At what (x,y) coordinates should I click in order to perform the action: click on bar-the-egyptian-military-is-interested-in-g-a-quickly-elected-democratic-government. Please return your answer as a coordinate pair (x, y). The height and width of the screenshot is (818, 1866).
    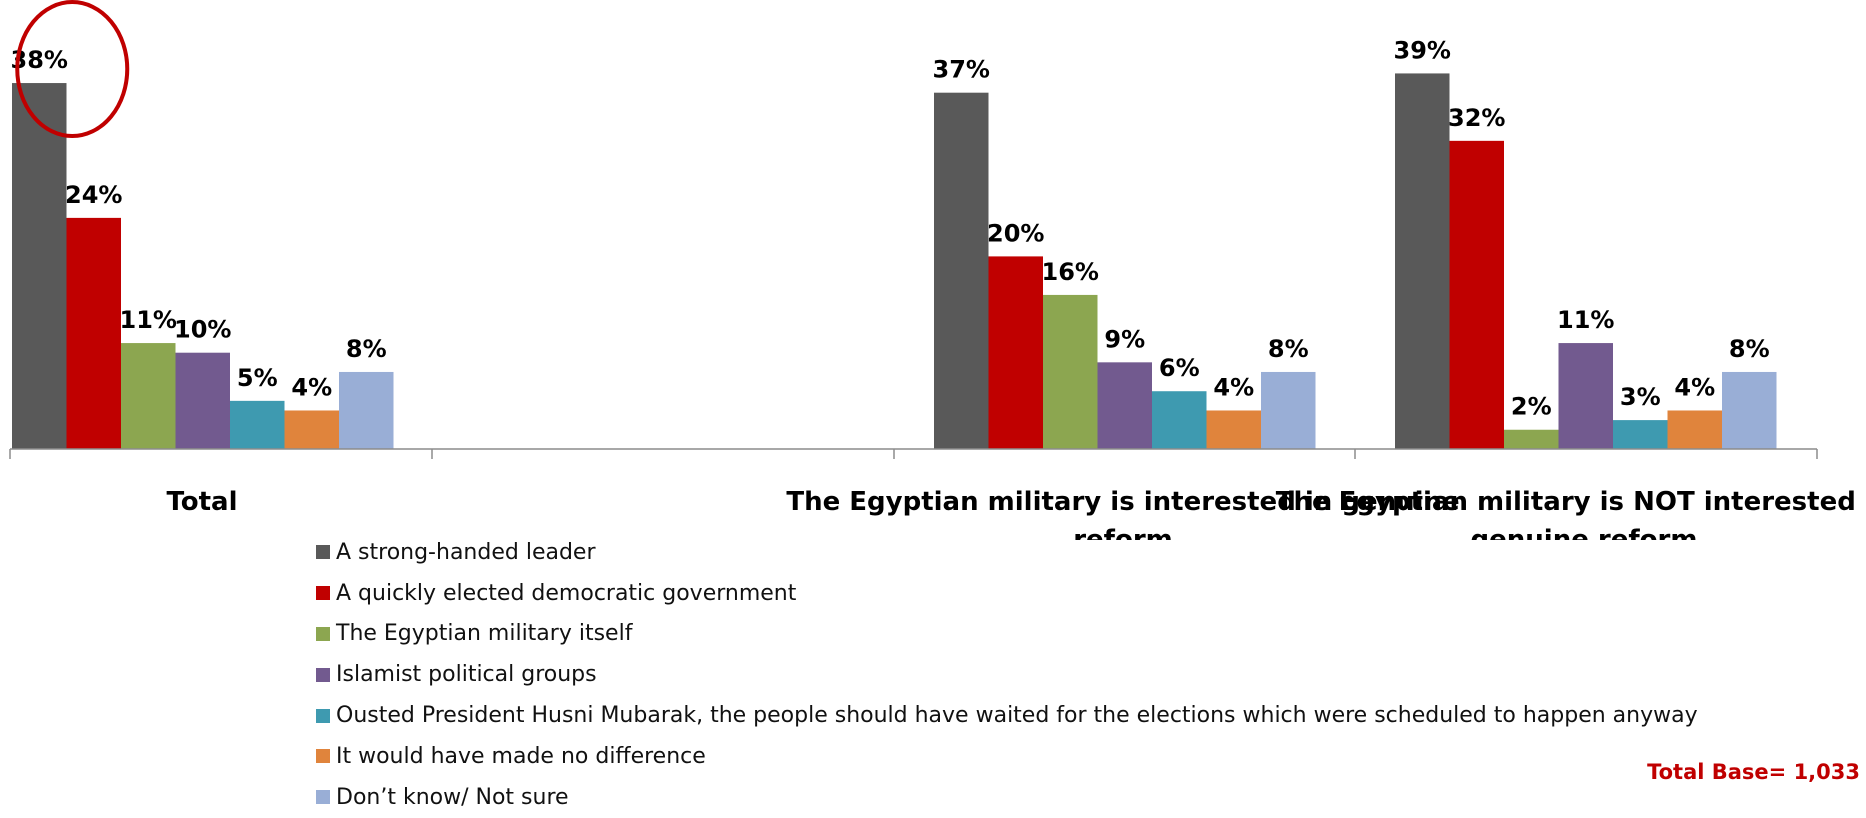
    Looking at the image, I should click on (1015, 352).